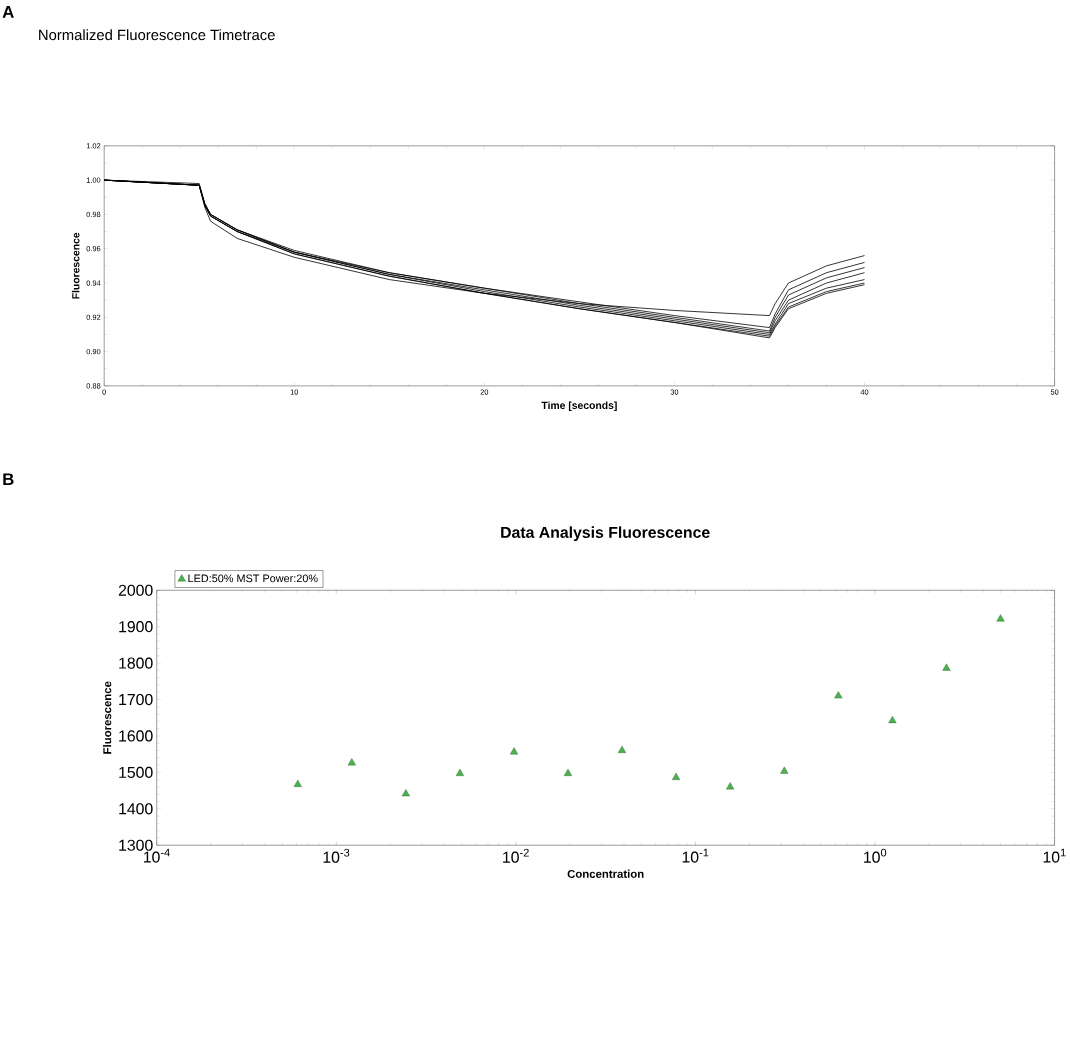  I want to click on y-tick-label: 1800, so click(136, 663).